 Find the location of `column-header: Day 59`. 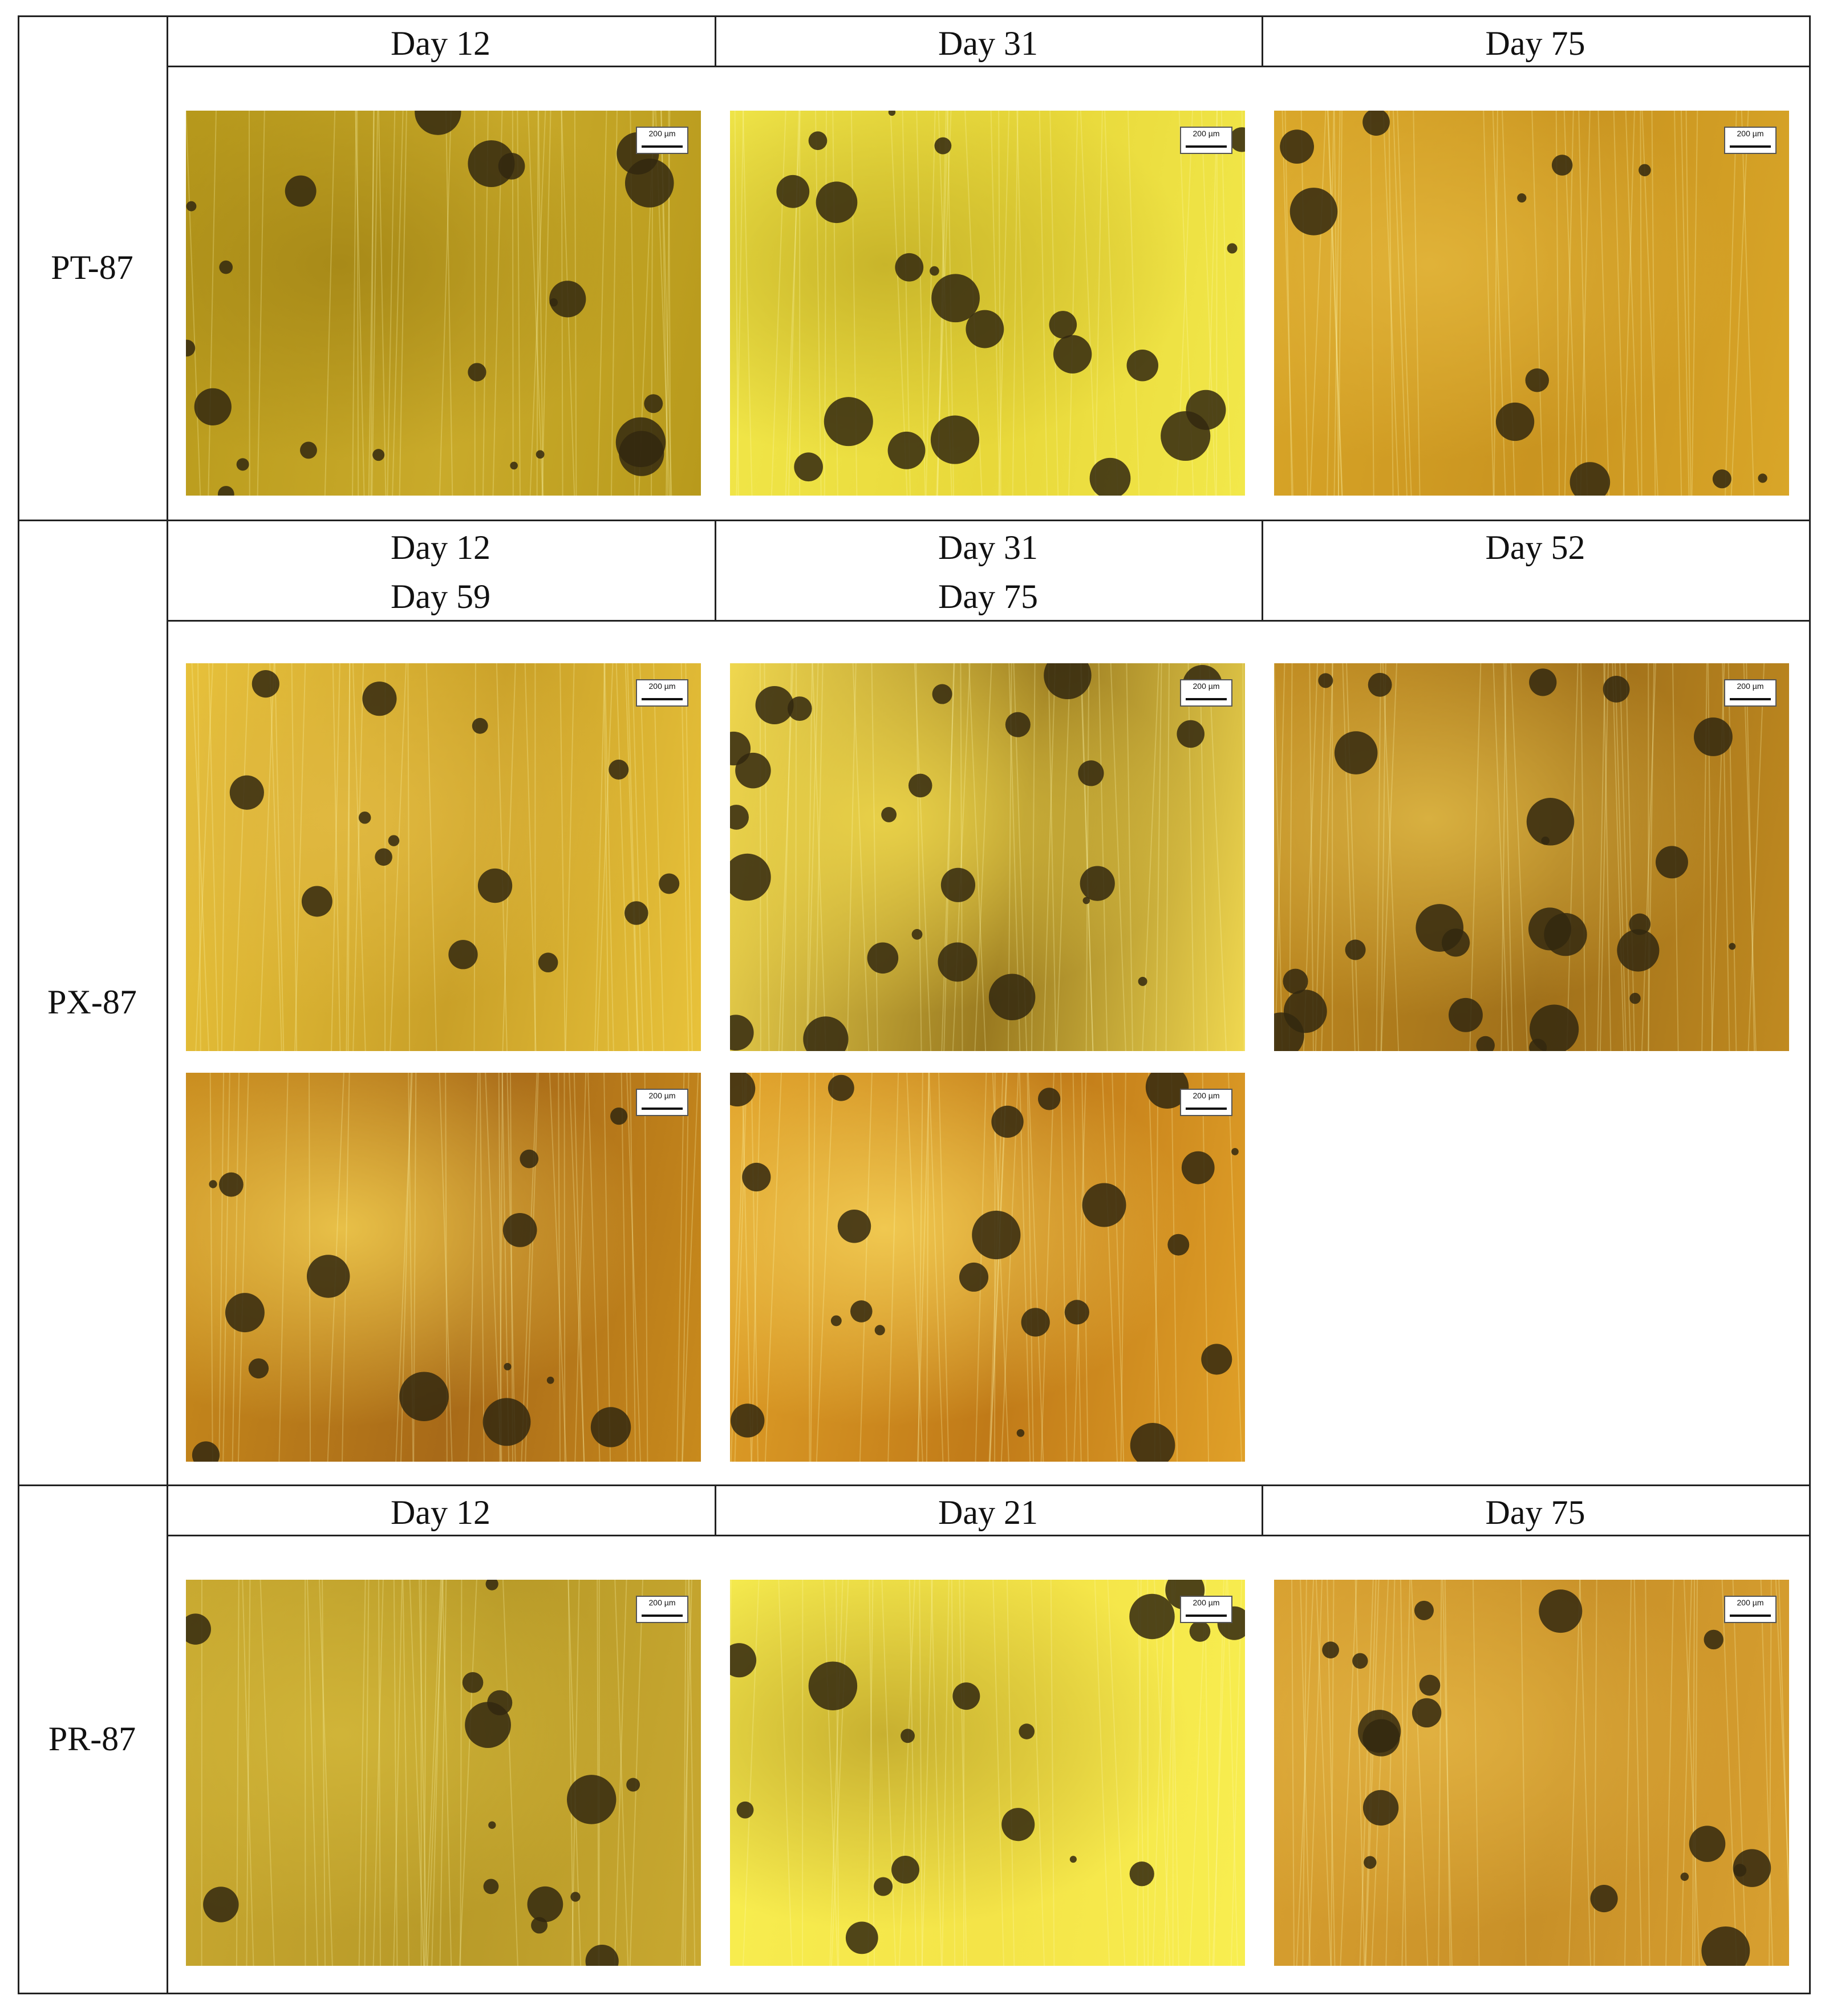

column-header: Day 59 is located at coordinates (440, 596).